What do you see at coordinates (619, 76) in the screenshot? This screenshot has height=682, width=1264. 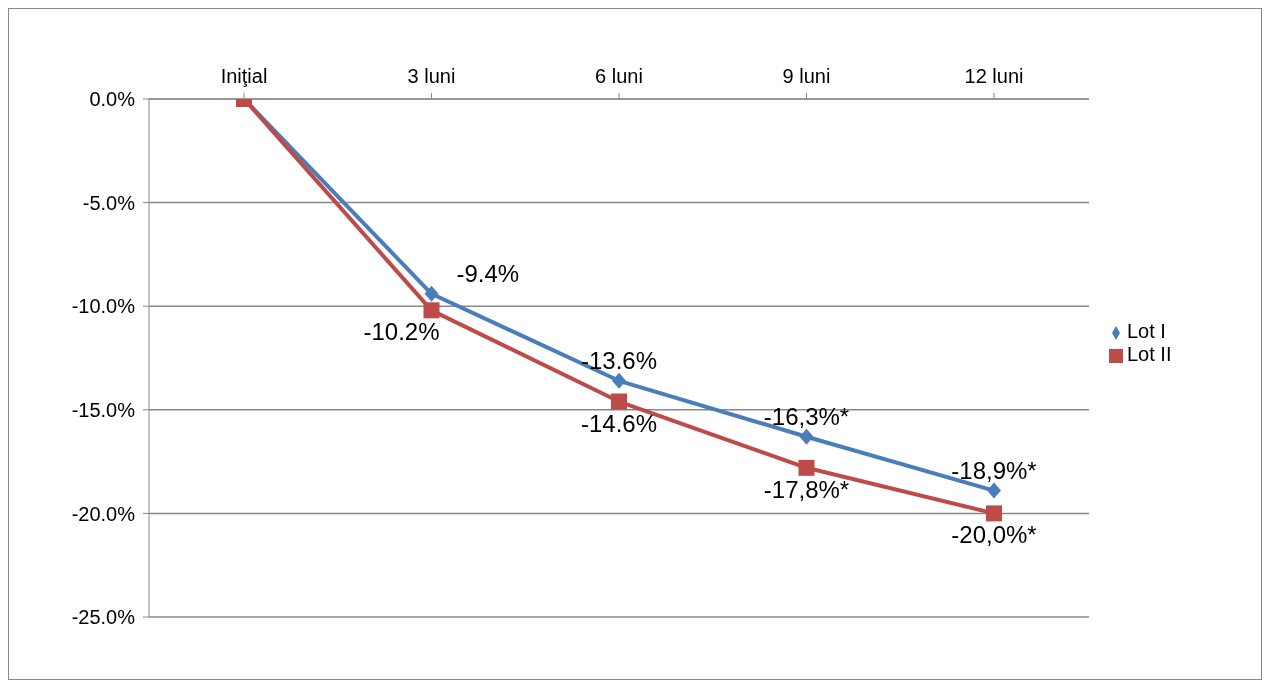 I see `x-tick-label: 6 luni` at bounding box center [619, 76].